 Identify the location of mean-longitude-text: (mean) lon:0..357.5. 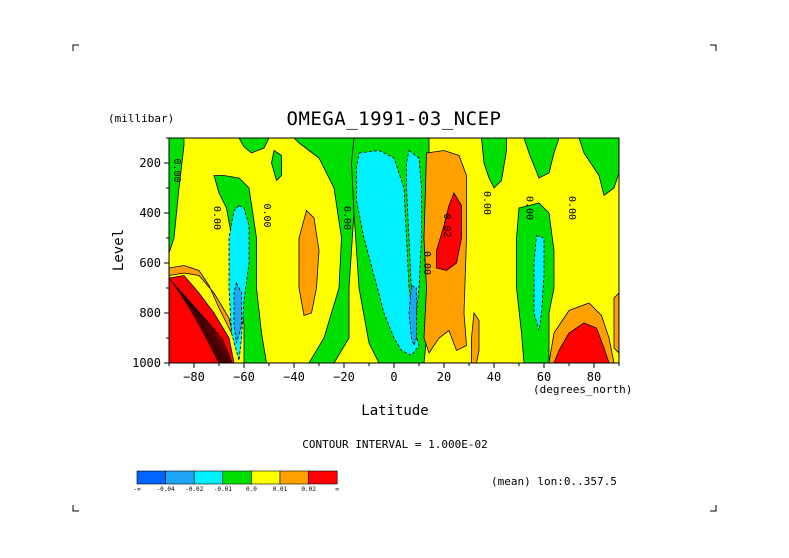
(554, 481).